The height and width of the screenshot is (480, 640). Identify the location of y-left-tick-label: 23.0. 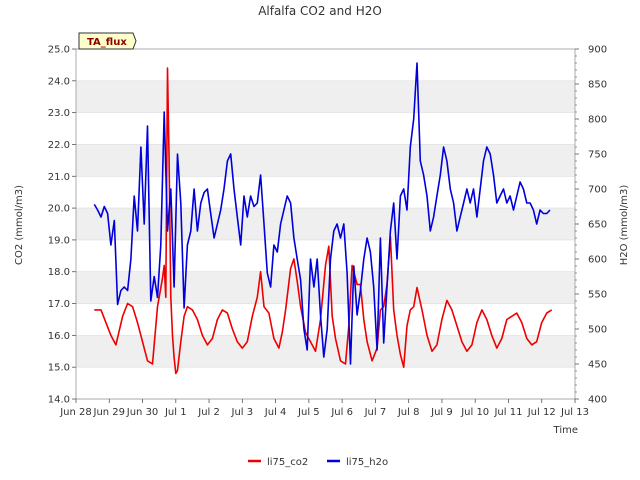
(59, 113).